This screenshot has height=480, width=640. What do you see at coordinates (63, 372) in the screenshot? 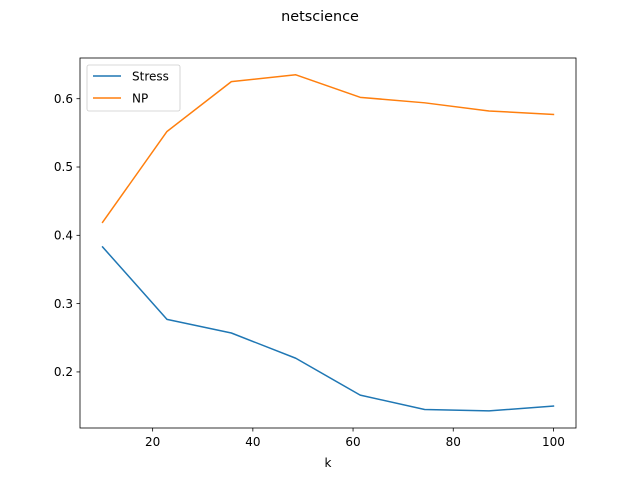
I see `y-tick-label: 0.2` at bounding box center [63, 372].